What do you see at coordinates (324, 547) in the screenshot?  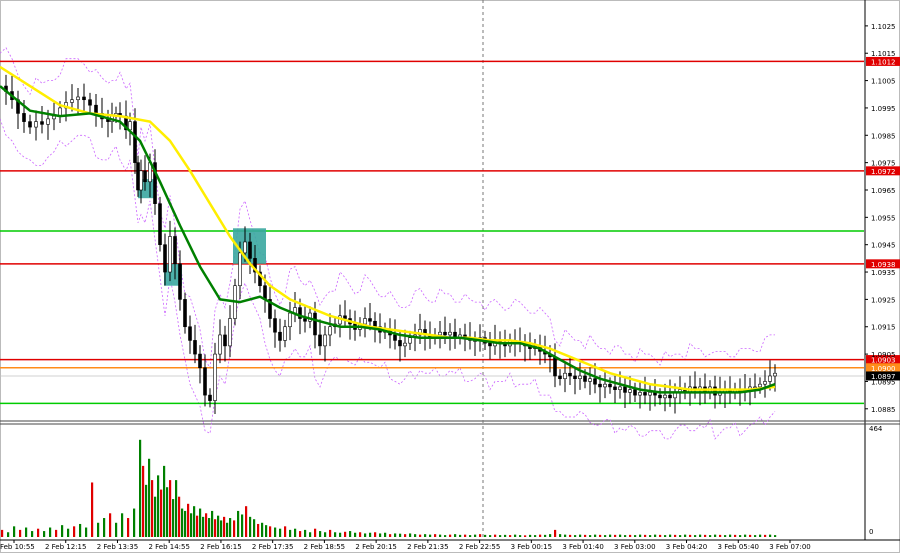 I see `time-tick-label: 2 Feb 18:55` at bounding box center [324, 547].